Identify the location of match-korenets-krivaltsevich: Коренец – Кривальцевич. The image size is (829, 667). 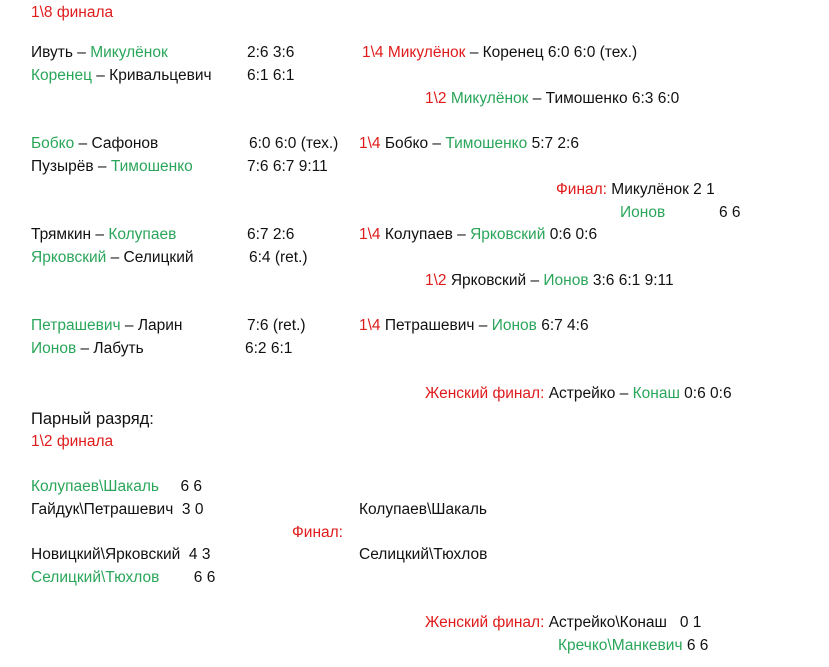
(121, 76).